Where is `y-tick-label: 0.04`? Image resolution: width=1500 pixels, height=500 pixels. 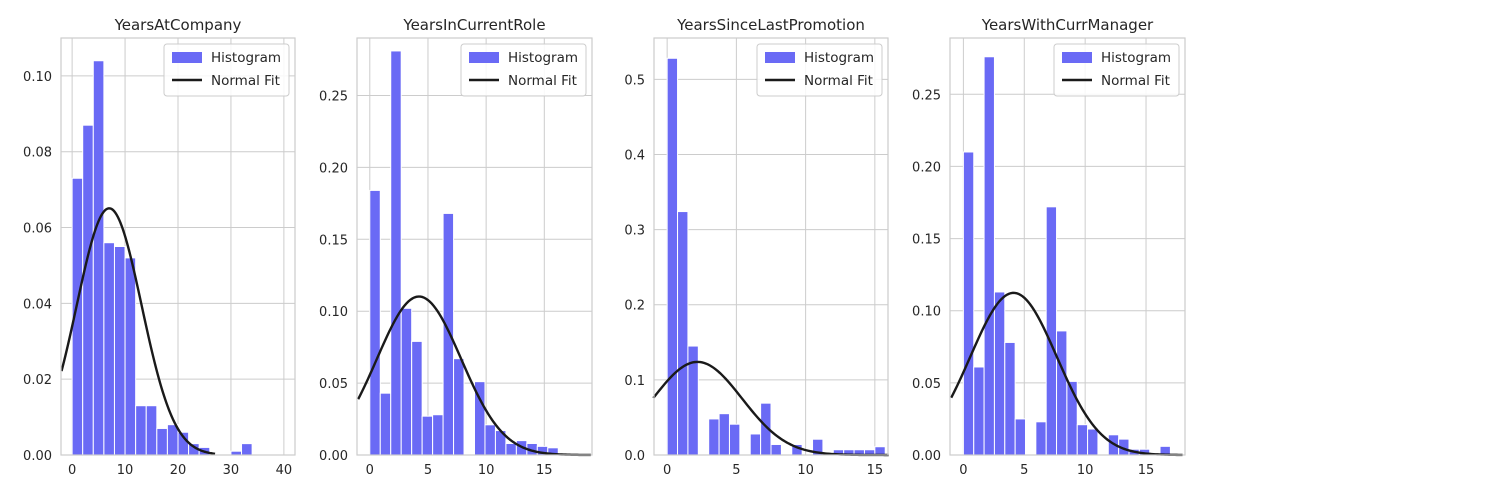 y-tick-label: 0.04 is located at coordinates (37, 304).